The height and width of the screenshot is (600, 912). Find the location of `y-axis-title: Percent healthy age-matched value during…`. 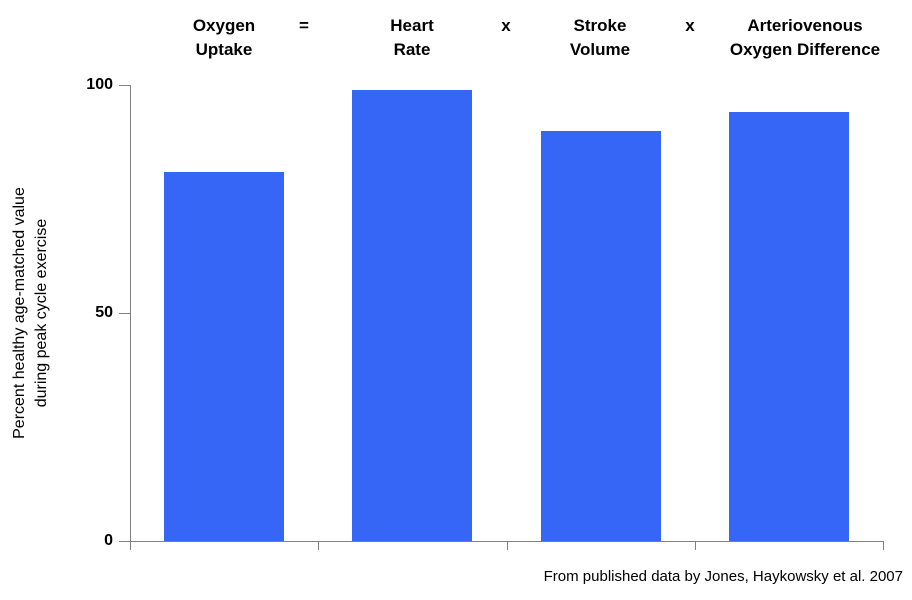

y-axis-title: Percent healthy age-matched value during… is located at coordinates (31, 313).